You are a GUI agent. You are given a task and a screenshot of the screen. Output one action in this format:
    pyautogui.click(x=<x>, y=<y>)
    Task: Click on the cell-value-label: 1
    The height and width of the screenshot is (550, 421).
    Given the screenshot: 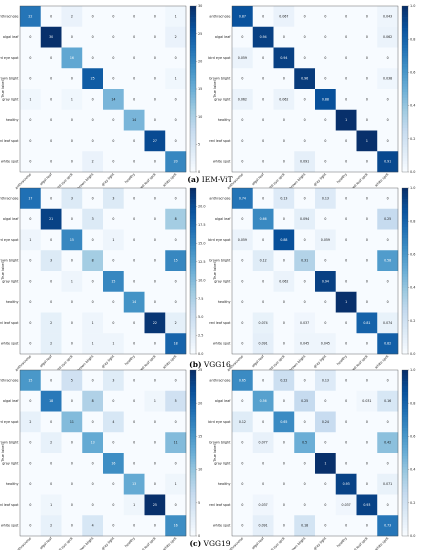 What is the action you would take?
    pyautogui.click(x=176, y=16)
    